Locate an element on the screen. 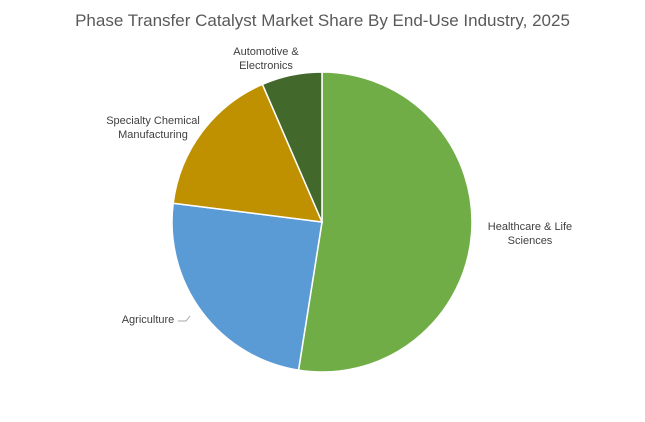 Image resolution: width=645 pixels, height=422 pixels. pie-slice-automotive-and-electronics is located at coordinates (292, 147).